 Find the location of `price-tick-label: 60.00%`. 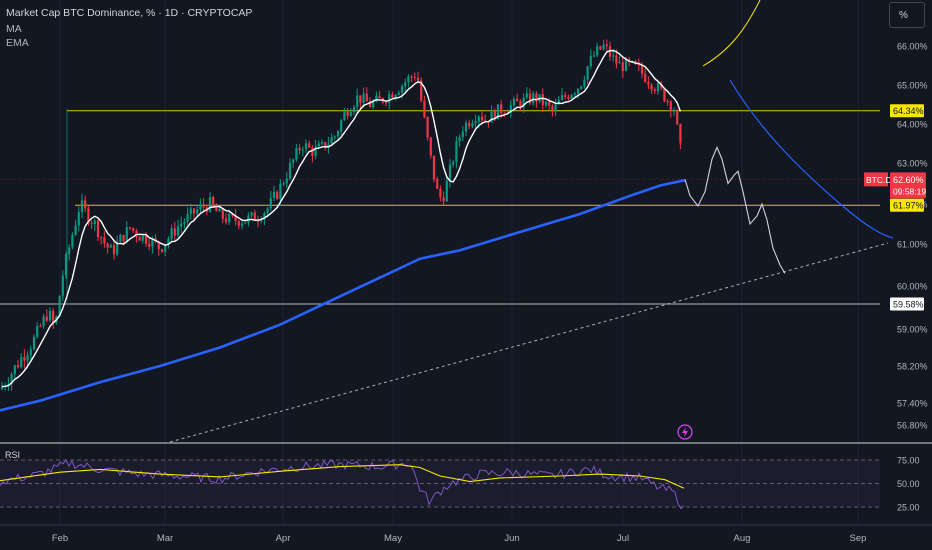

price-tick-label: 60.00% is located at coordinates (912, 287).